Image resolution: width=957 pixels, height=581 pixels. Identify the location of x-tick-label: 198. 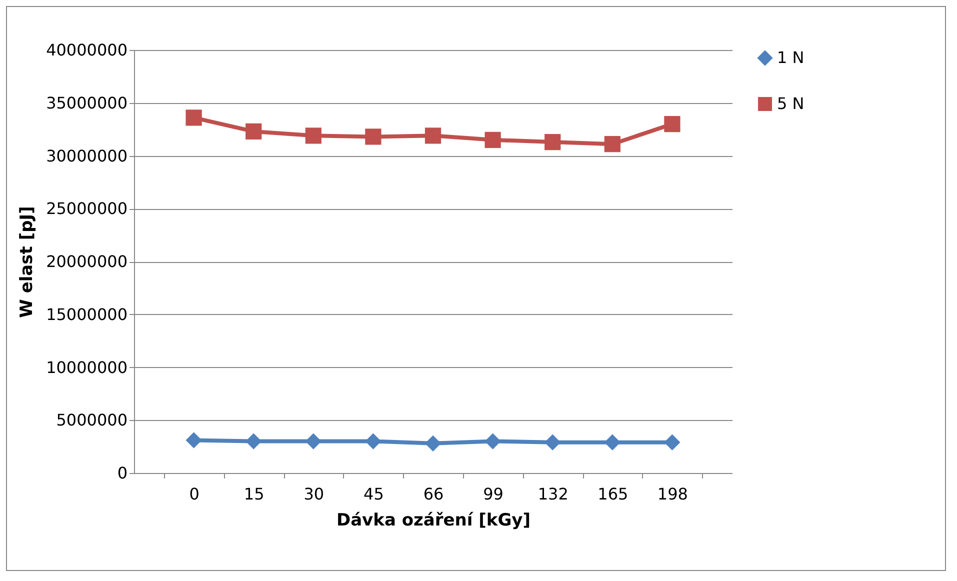
(672, 494).